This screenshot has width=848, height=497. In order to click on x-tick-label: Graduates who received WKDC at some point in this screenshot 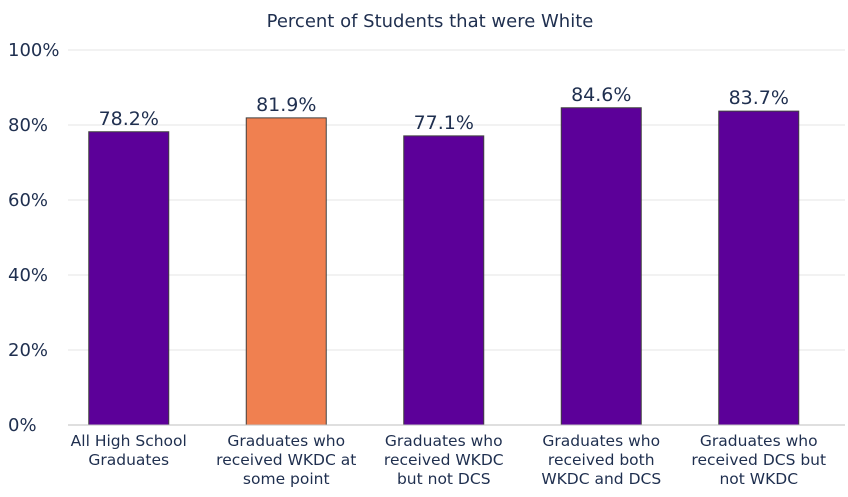, I will do `click(286, 460)`.